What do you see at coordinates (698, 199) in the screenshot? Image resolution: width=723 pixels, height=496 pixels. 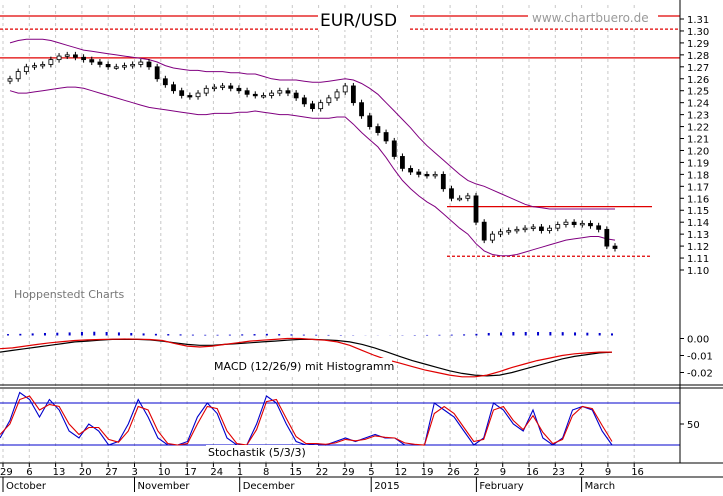 I see `price-tick-label: 1.16` at bounding box center [698, 199].